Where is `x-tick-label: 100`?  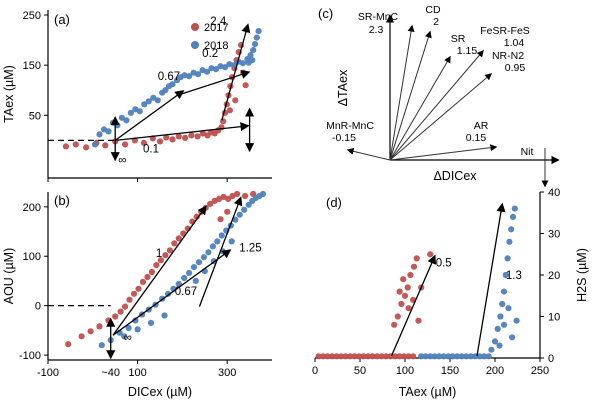
x-tick-label: 100 is located at coordinates (137, 373).